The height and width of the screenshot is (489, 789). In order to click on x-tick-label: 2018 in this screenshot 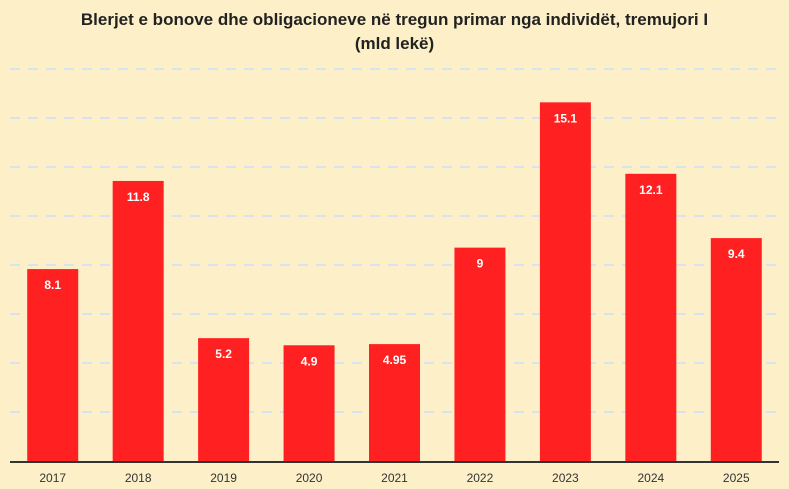, I will do `click(138, 478)`.